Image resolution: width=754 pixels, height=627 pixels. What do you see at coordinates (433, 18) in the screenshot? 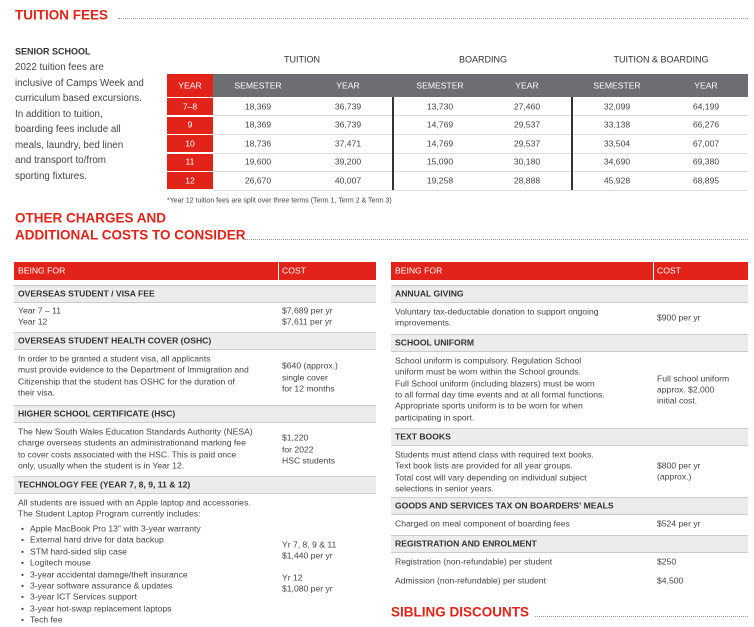
I see `dotted-rule` at bounding box center [433, 18].